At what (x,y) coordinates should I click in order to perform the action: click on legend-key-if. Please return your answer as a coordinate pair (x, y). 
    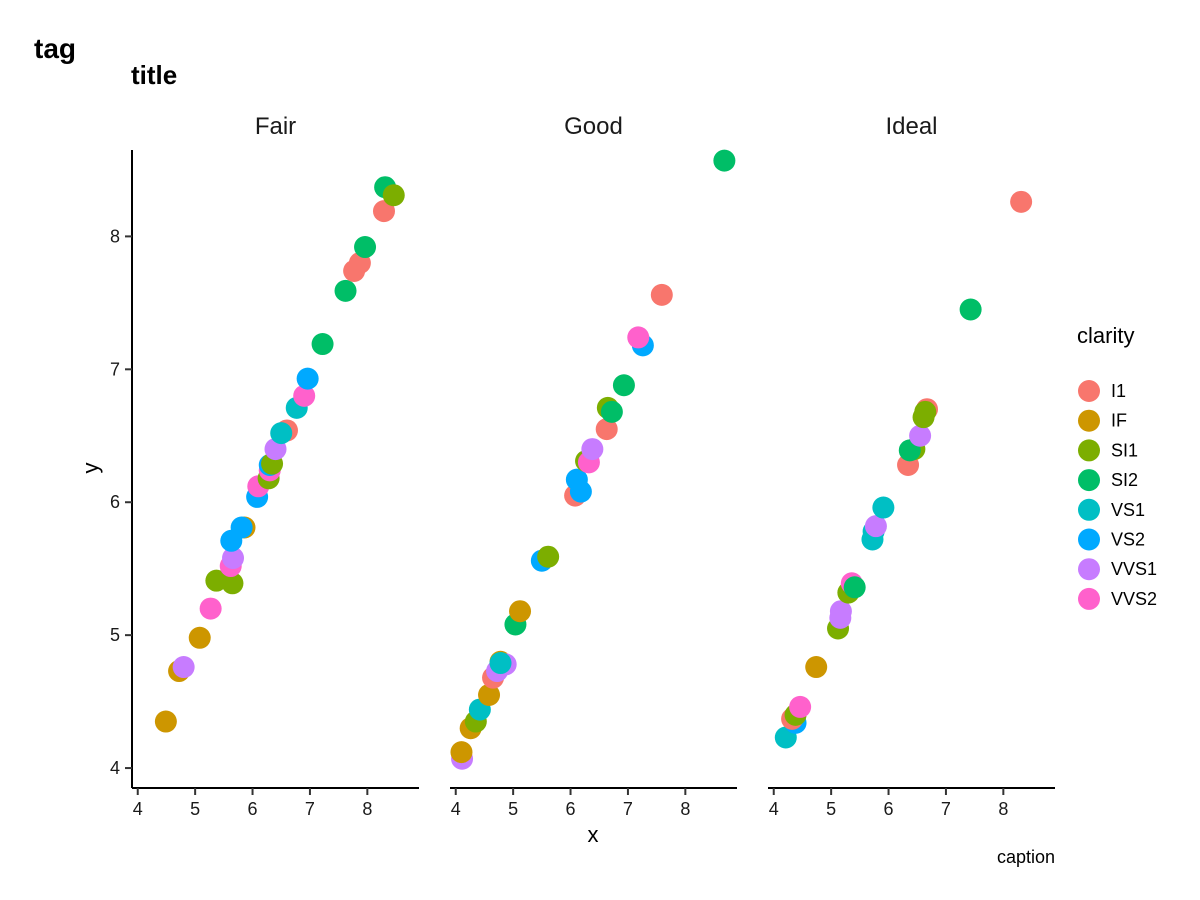
    Looking at the image, I should click on (1089, 420).